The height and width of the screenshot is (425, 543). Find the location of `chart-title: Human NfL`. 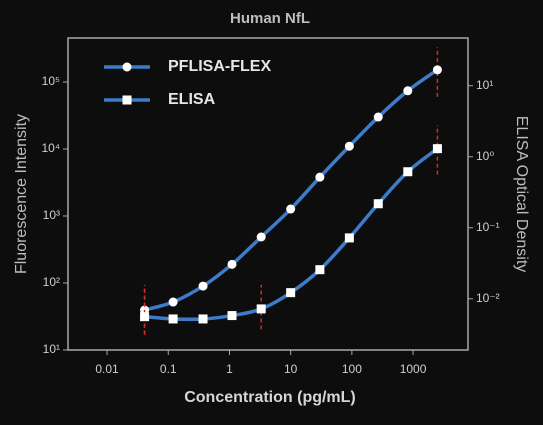

chart-title: Human NfL is located at coordinates (270, 18).